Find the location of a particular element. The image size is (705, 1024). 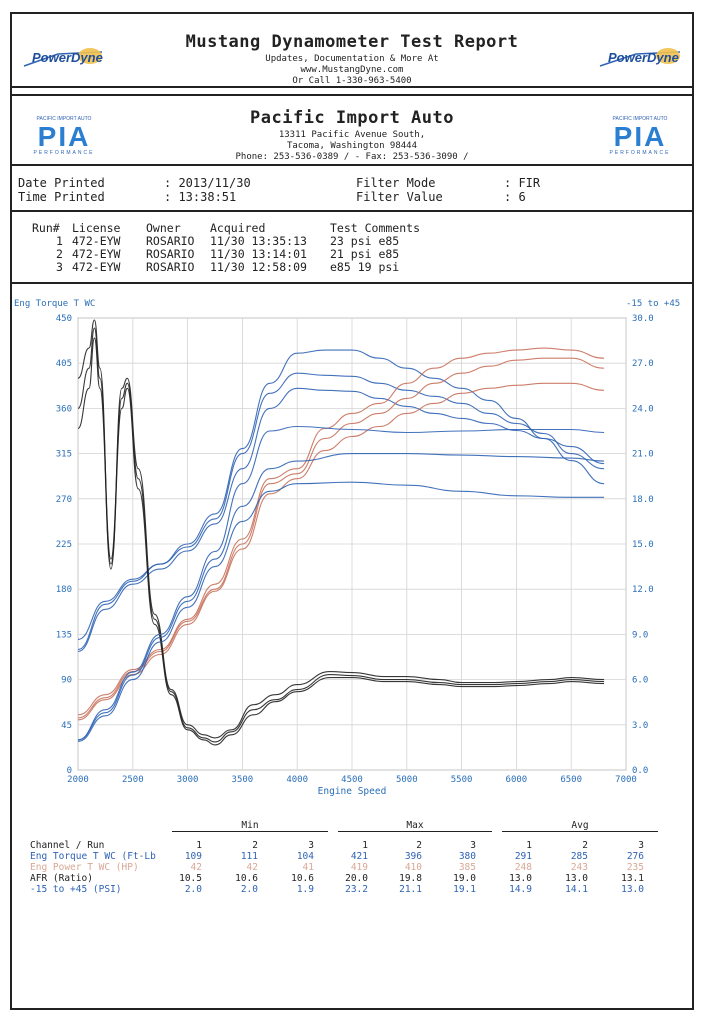

run-3-acquired: 11/30 12:58:09 is located at coordinates (258, 267).